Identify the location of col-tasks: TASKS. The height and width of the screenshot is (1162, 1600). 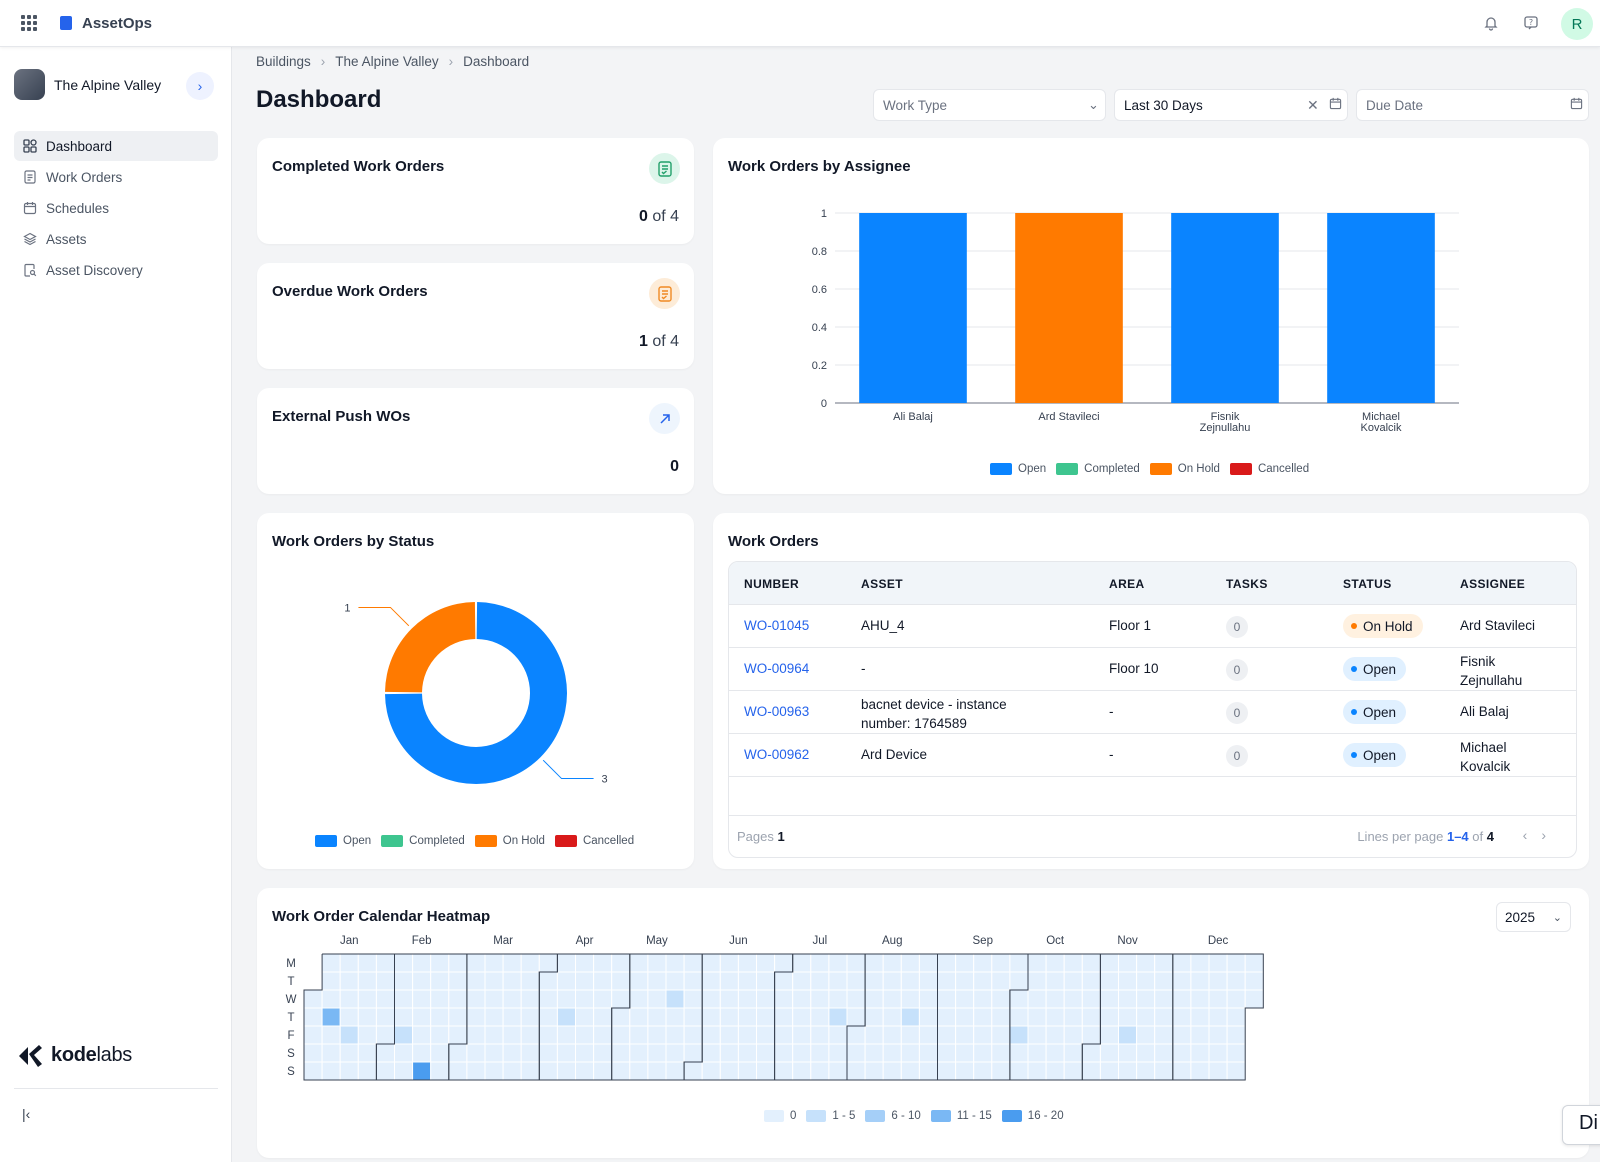
(1247, 584).